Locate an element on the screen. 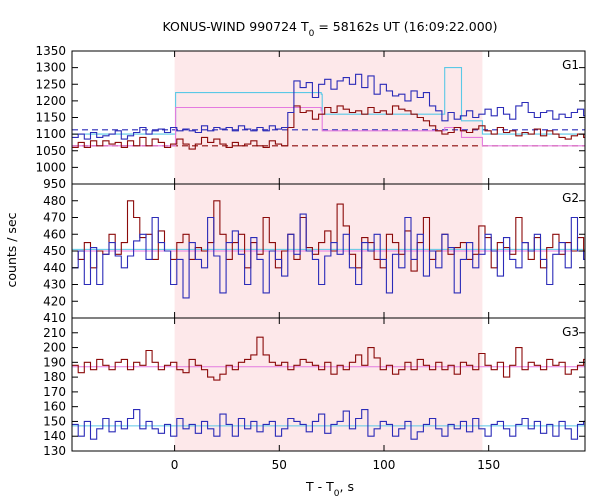 This screenshot has width=600, height=500. chart-title-main: KONUS-WIND 990724 T is located at coordinates (235, 26).